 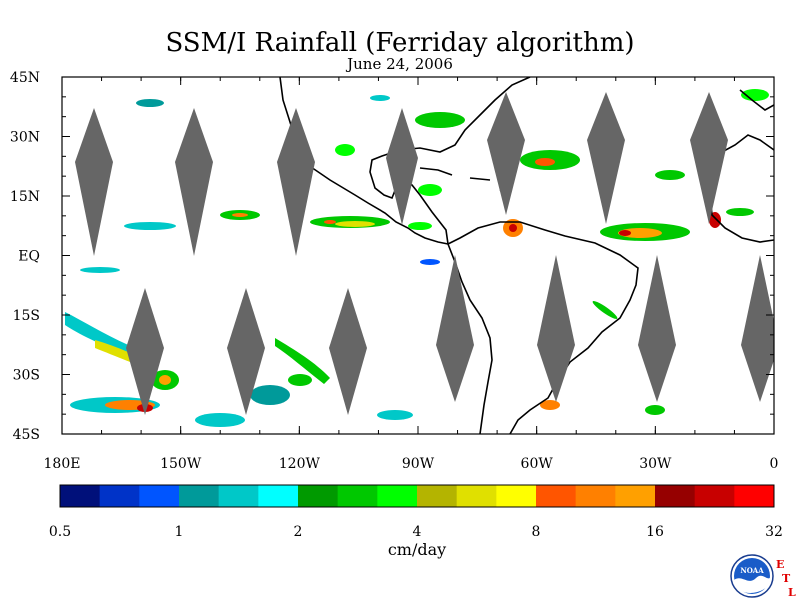 What do you see at coordinates (752, 570) in the screenshot?
I see `noaa-logo-text: NOAA` at bounding box center [752, 570].